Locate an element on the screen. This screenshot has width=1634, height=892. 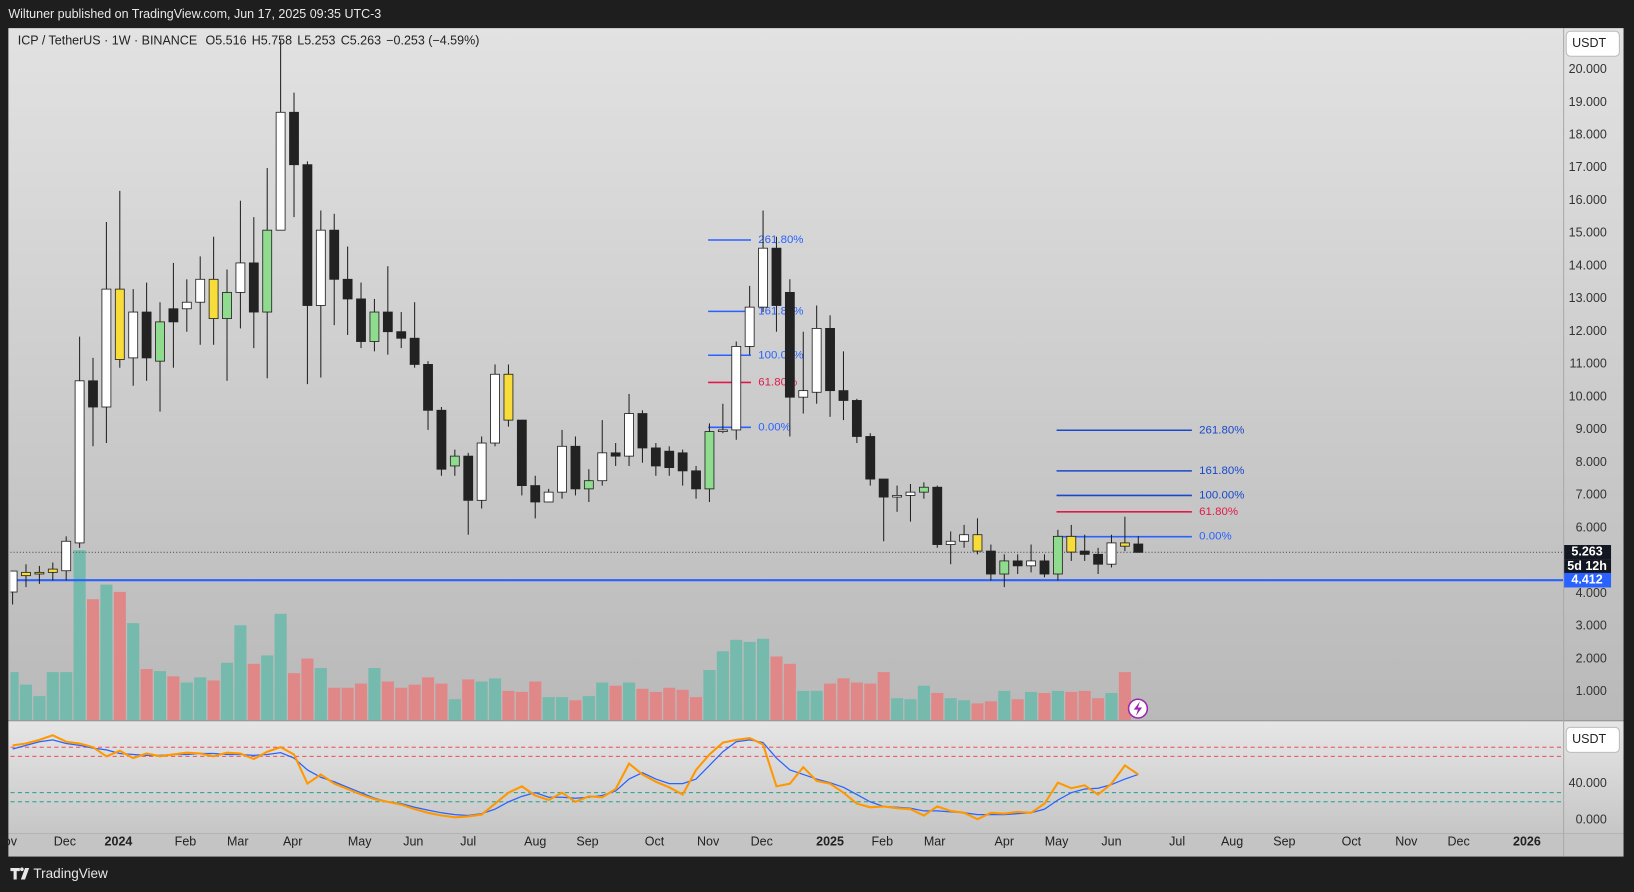
x-tick-label: Jun is located at coordinates (413, 841).